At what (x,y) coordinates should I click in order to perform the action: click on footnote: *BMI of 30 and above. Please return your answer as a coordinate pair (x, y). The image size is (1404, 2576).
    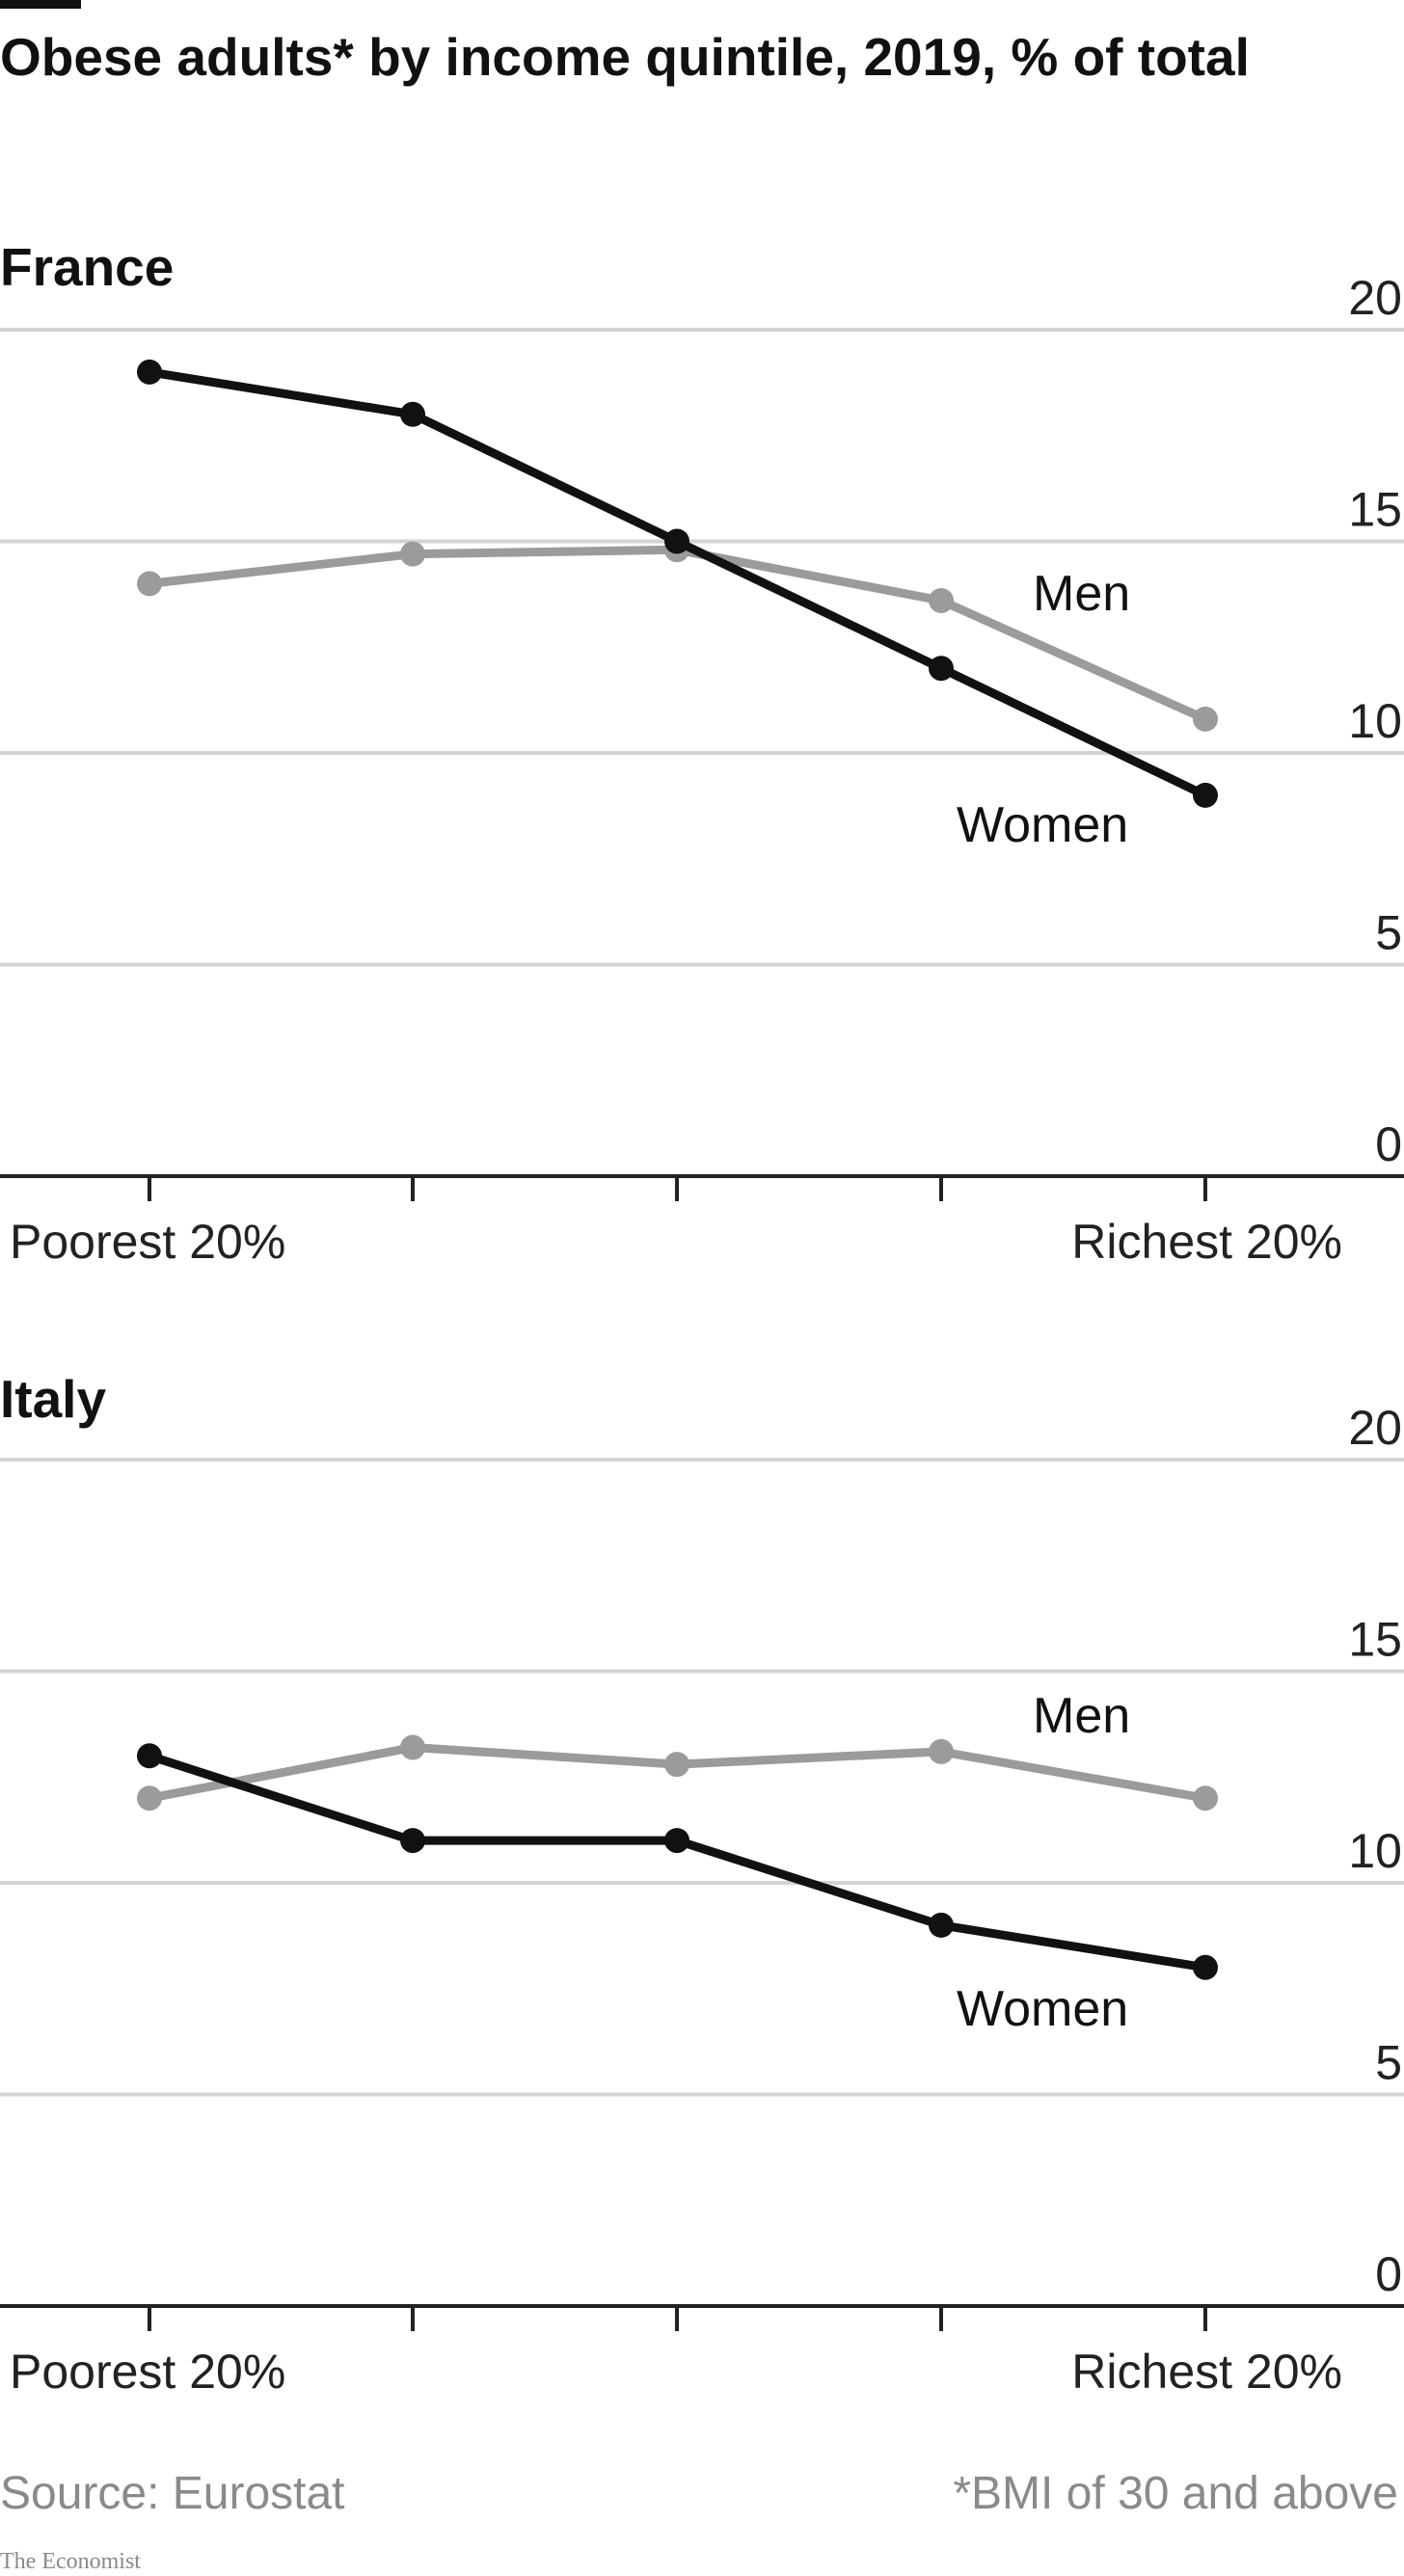
    Looking at the image, I should click on (1175, 2493).